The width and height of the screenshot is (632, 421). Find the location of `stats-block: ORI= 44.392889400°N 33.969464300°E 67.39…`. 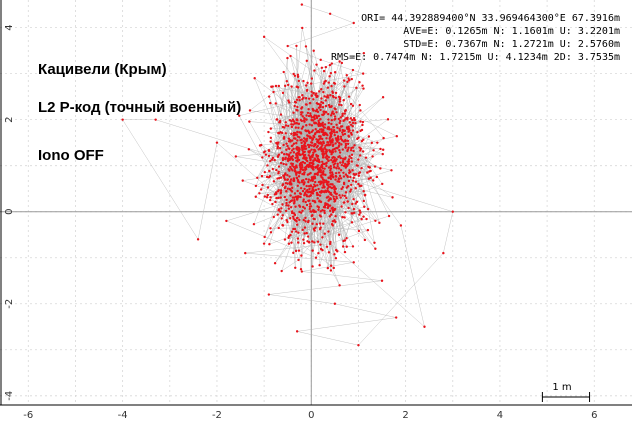

stats-block: ORI= 44.392889400°N 33.969464300°E 67.39… is located at coordinates (475, 38).